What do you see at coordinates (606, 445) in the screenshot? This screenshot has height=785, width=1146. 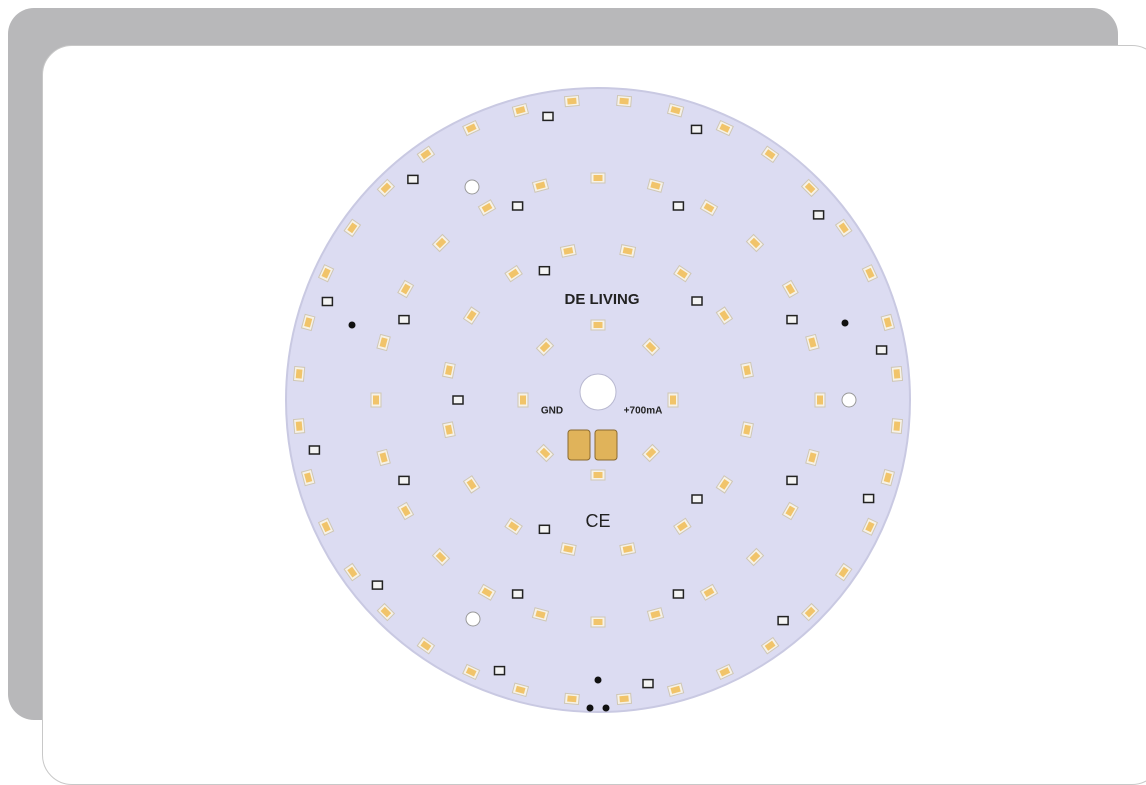 I see `capacitor` at bounding box center [606, 445].